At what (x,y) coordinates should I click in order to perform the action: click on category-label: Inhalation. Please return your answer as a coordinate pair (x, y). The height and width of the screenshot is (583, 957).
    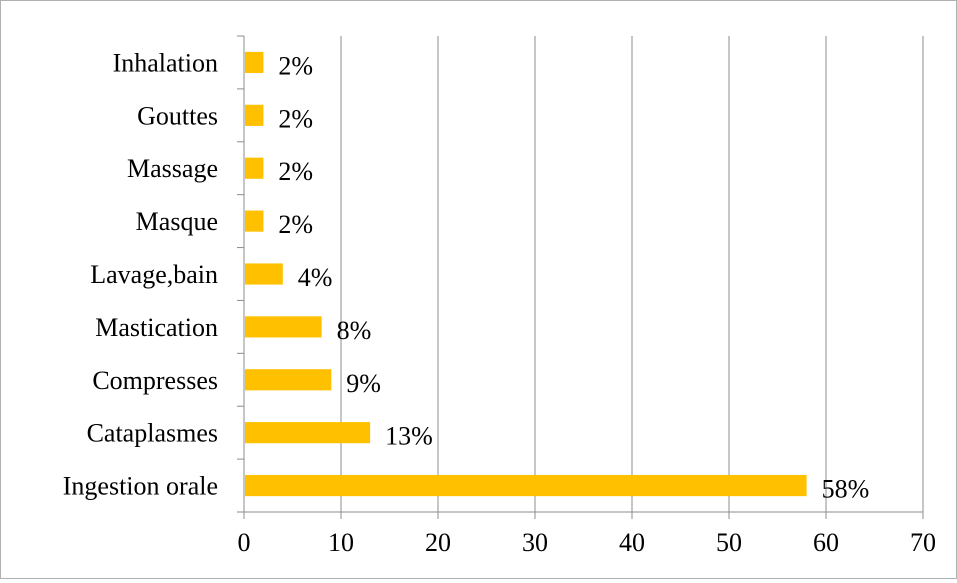
    Looking at the image, I should click on (165, 62).